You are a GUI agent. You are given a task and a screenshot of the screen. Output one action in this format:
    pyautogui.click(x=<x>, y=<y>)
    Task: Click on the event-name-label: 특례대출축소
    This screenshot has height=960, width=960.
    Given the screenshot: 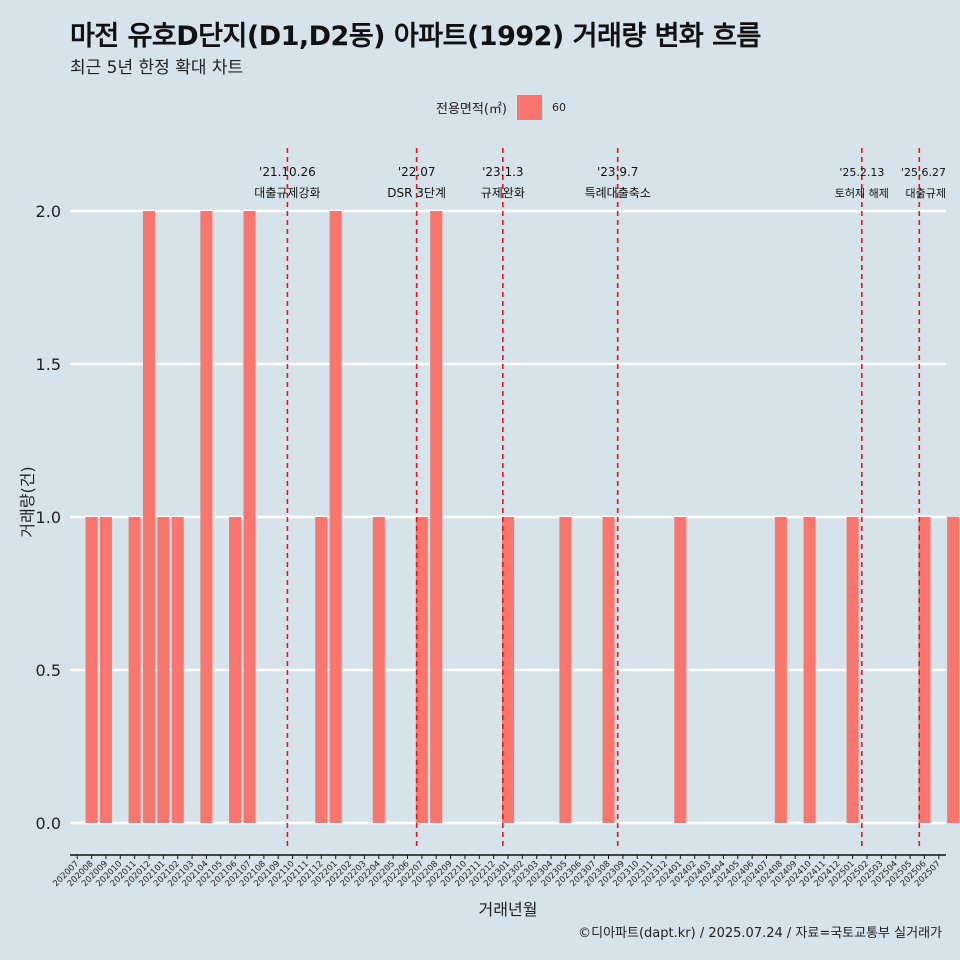 What is the action you would take?
    pyautogui.click(x=618, y=193)
    